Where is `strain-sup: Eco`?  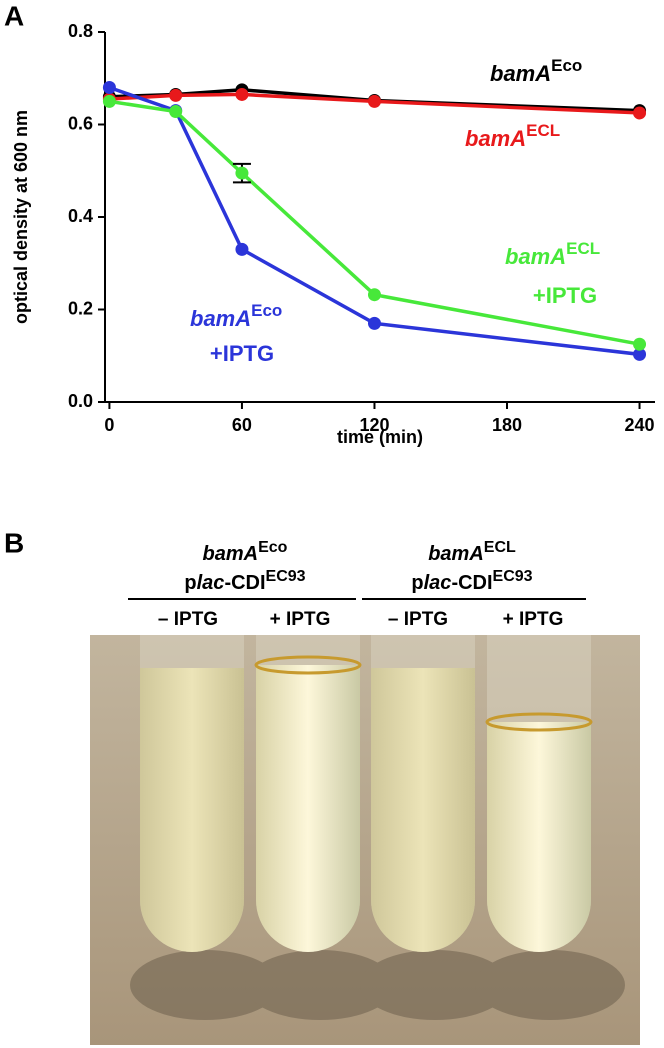 strain-sup: Eco is located at coordinates (273, 547).